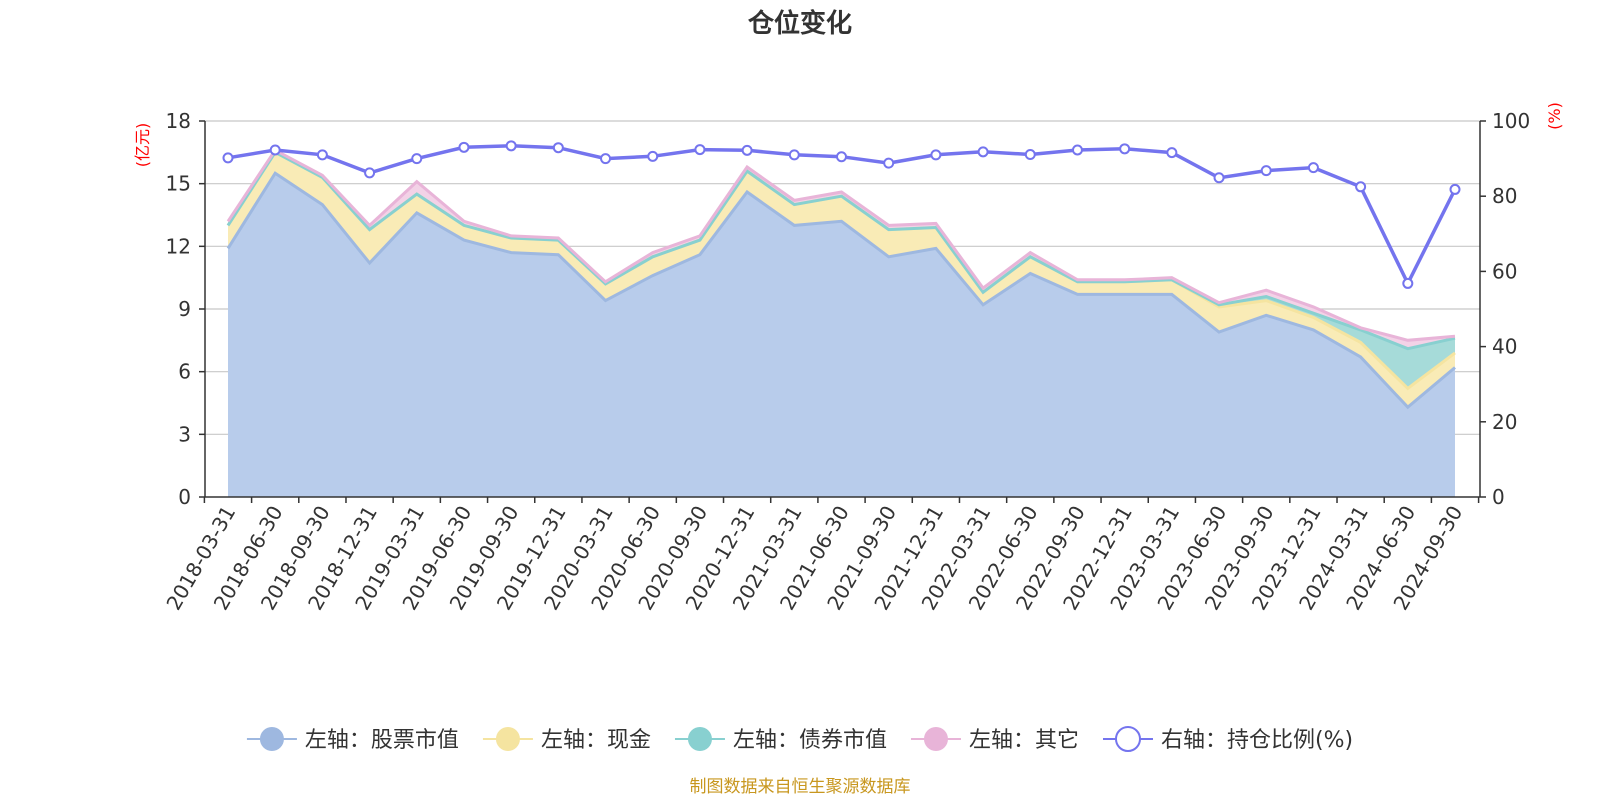 The height and width of the screenshot is (800, 1600). I want to click on legend-label: 左轴：股票市值, so click(382, 740).